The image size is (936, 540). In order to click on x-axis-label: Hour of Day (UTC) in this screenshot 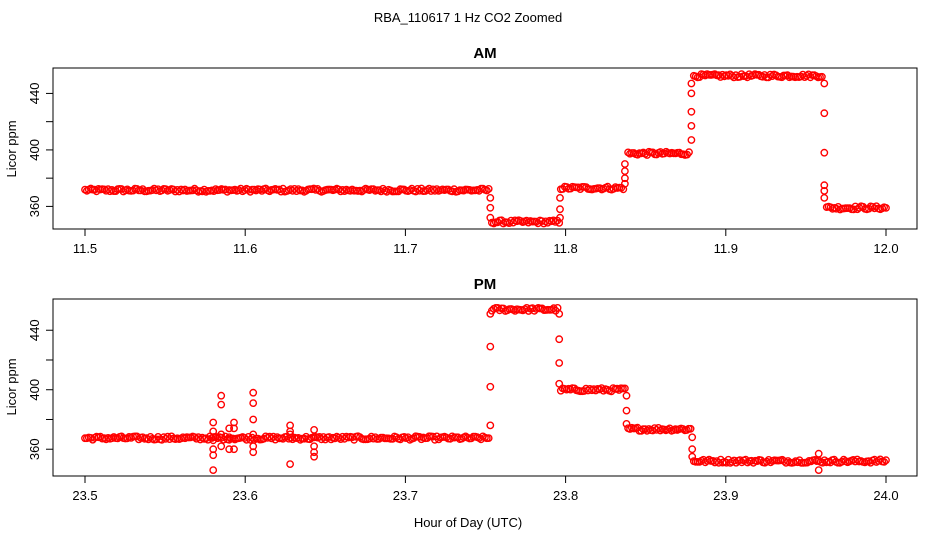, I will do `click(468, 522)`.